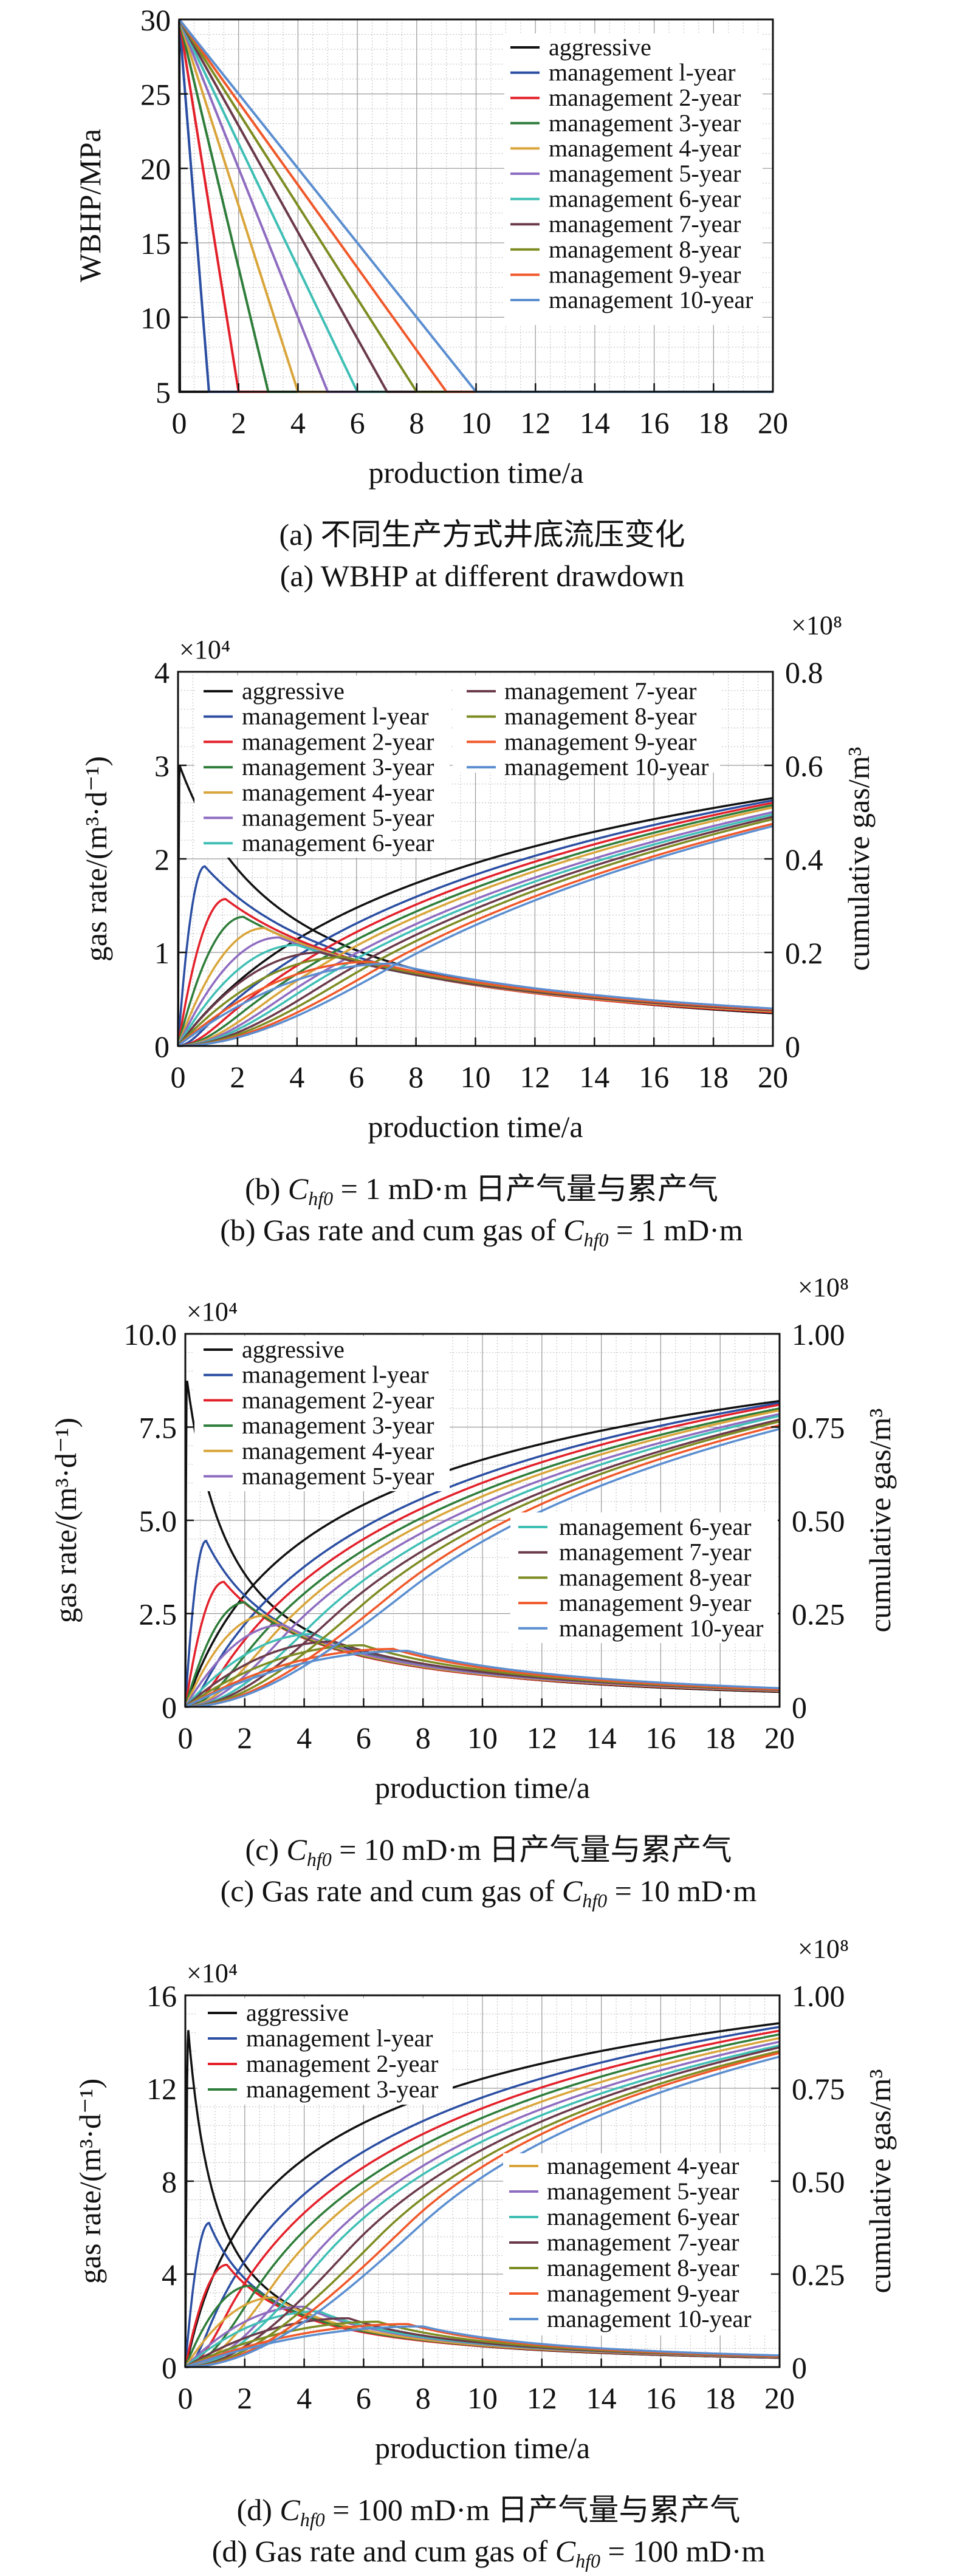 The image size is (957, 2576). What do you see at coordinates (155, 244) in the screenshot?
I see `y-tick-label: 15` at bounding box center [155, 244].